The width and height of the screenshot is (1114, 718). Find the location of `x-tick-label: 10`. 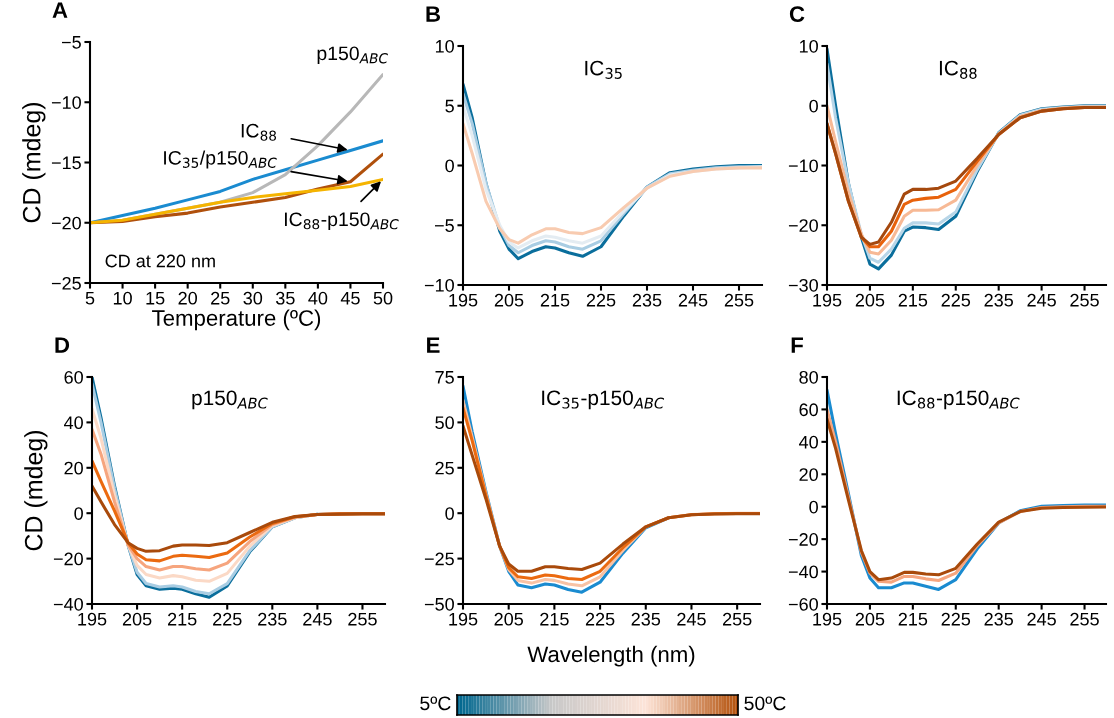

x-tick-label: 10 is located at coordinates (122, 298).